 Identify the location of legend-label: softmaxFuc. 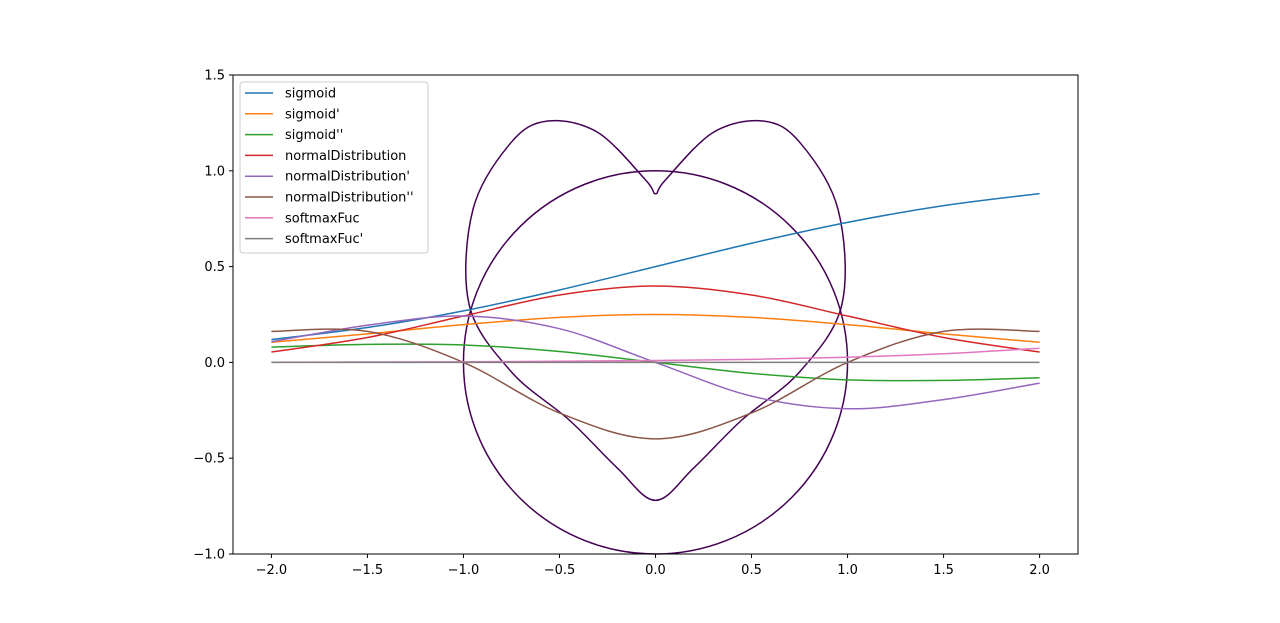
(322, 218).